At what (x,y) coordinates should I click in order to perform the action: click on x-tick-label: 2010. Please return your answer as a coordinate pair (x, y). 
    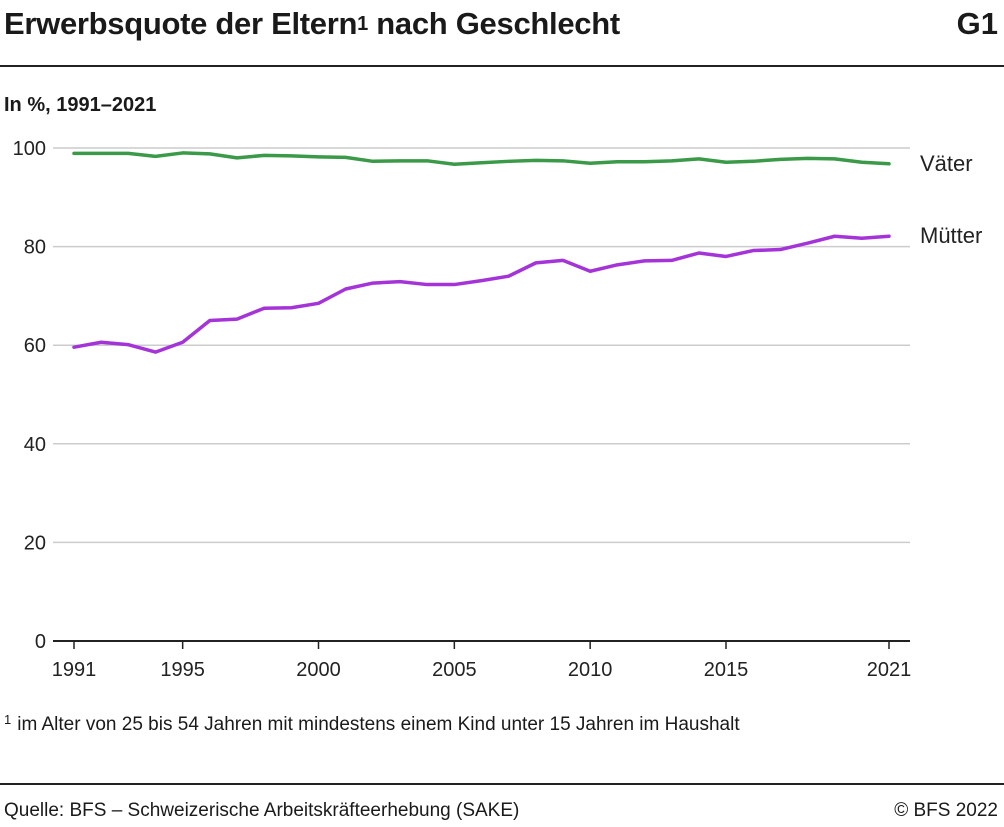
    Looking at the image, I should click on (590, 670).